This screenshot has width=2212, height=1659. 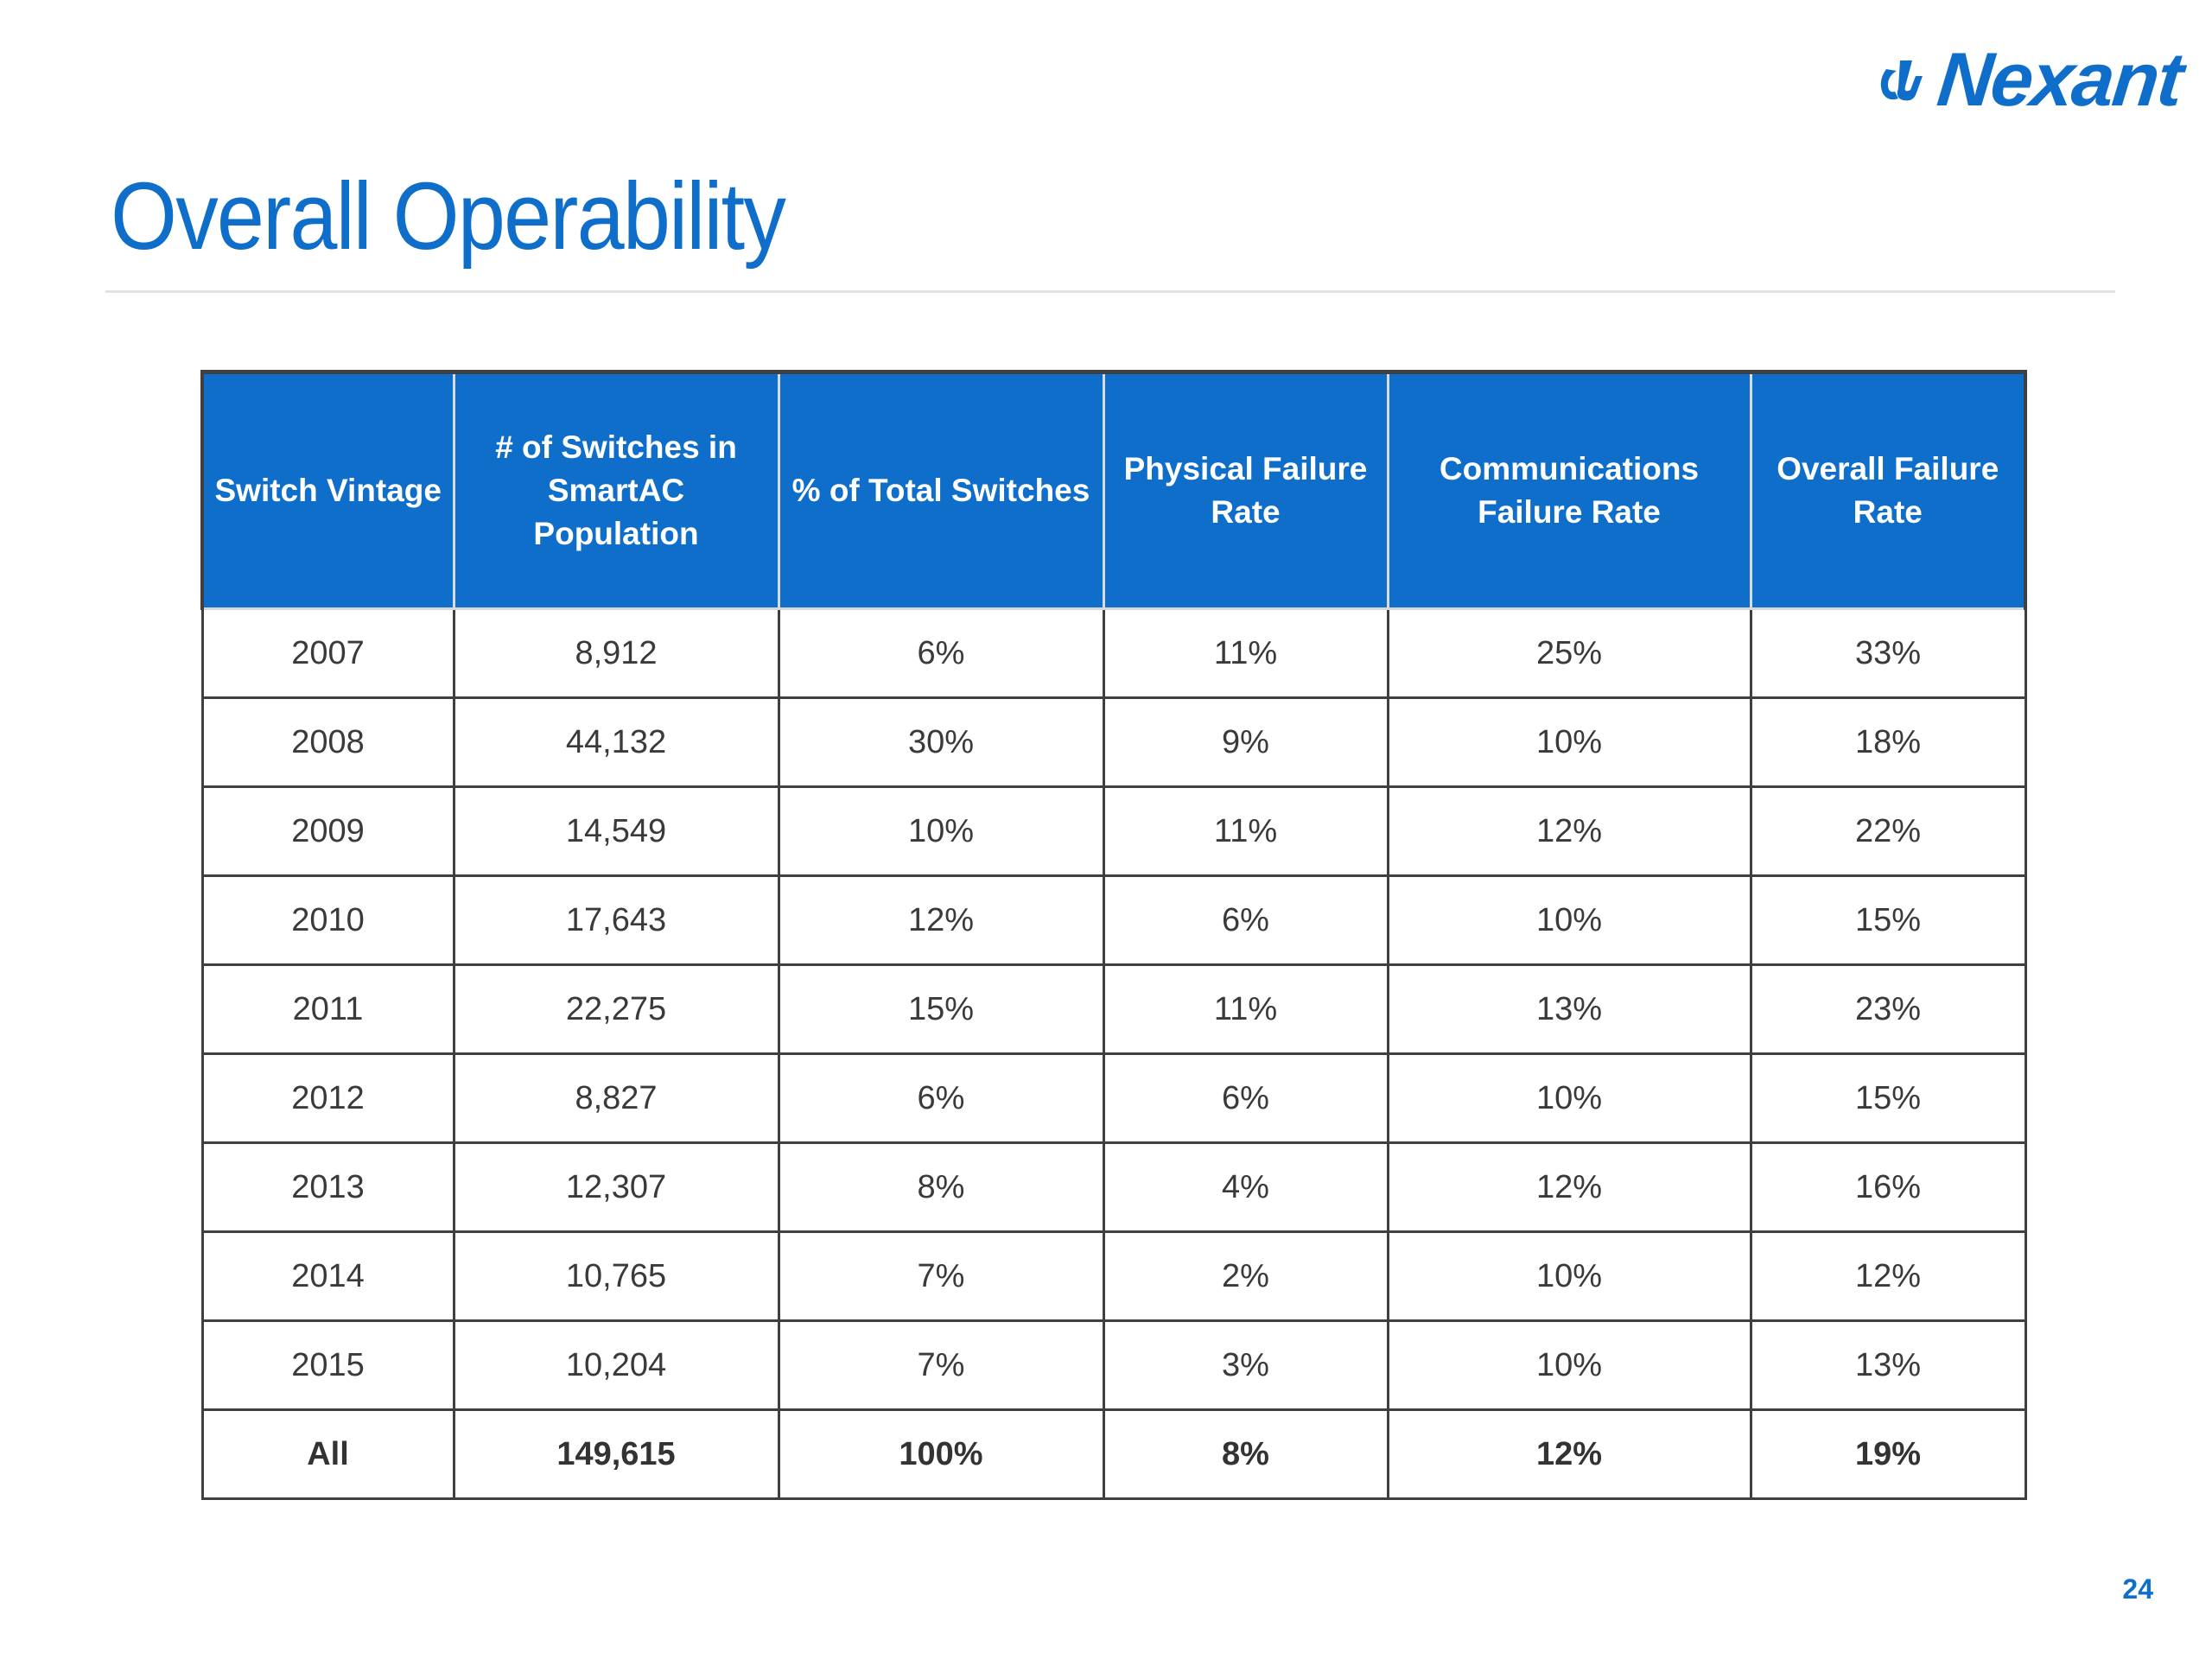 What do you see at coordinates (1888, 490) in the screenshot?
I see `header-overall-failure: Overall Failure Rate` at bounding box center [1888, 490].